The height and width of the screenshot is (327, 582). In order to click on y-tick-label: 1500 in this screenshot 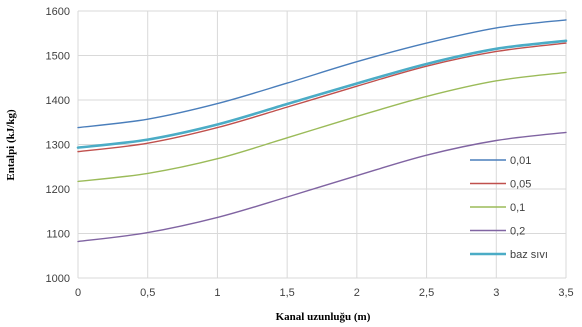, I will do `click(58, 57)`.